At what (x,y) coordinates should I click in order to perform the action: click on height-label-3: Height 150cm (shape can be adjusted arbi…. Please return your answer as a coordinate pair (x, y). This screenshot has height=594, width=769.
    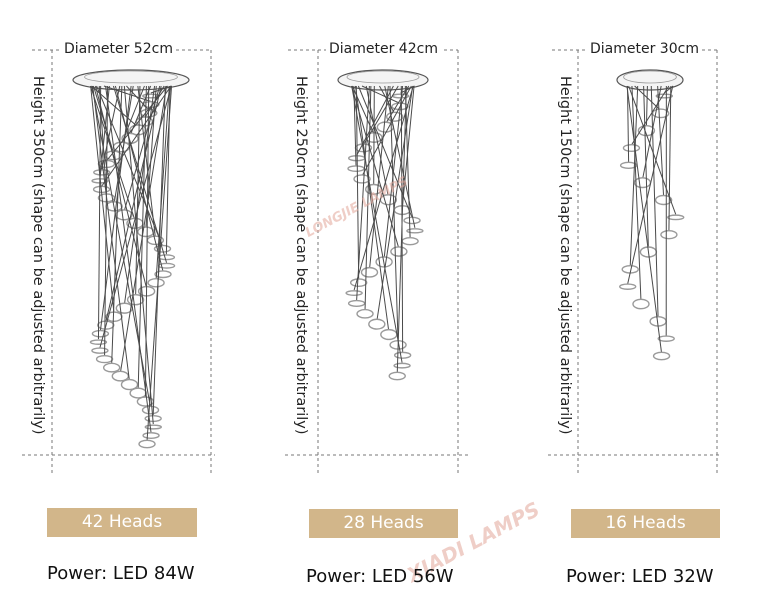
    Looking at the image, I should click on (565, 255).